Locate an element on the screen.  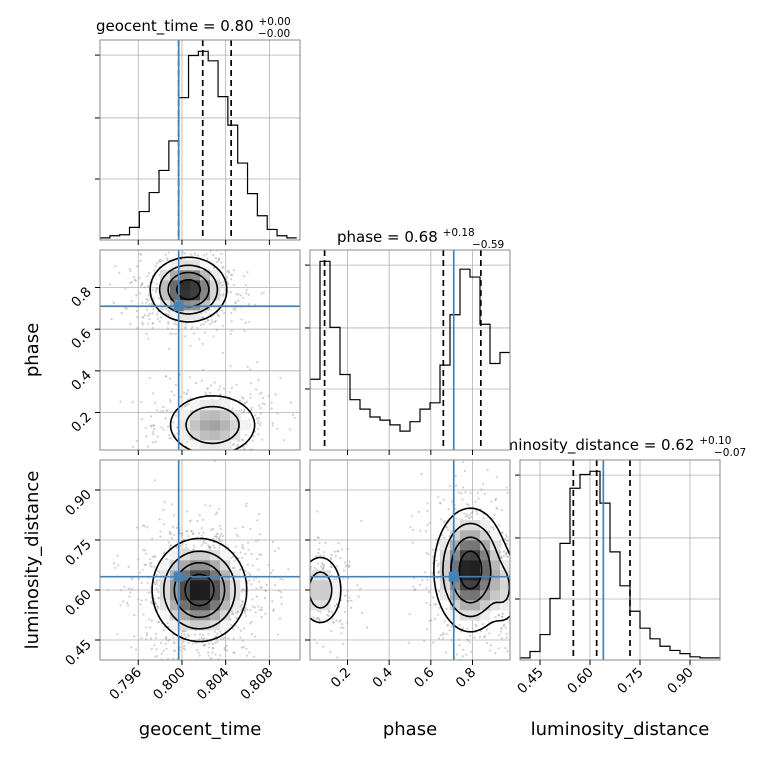
xlabel-luminosity-distance: luminosity_distance is located at coordinates (620, 729).